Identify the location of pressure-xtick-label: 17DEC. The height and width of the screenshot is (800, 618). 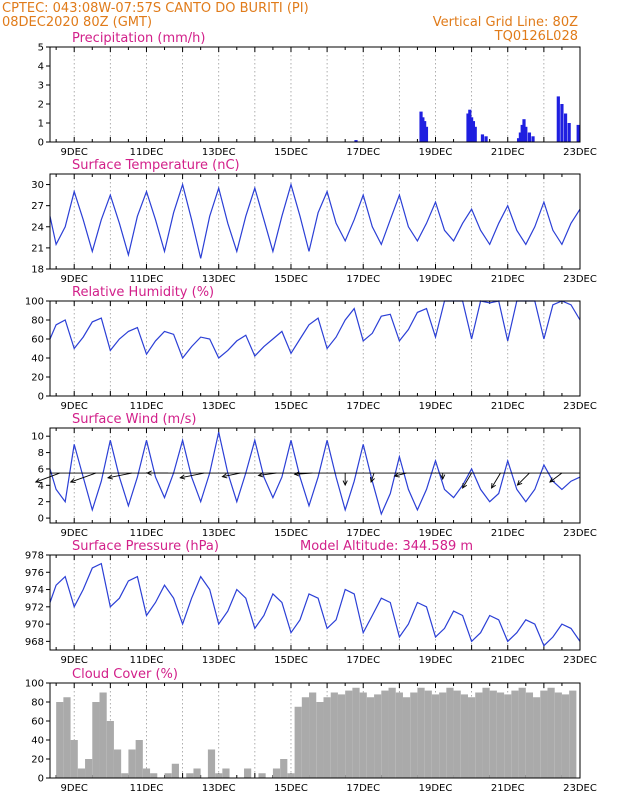
(363, 660).